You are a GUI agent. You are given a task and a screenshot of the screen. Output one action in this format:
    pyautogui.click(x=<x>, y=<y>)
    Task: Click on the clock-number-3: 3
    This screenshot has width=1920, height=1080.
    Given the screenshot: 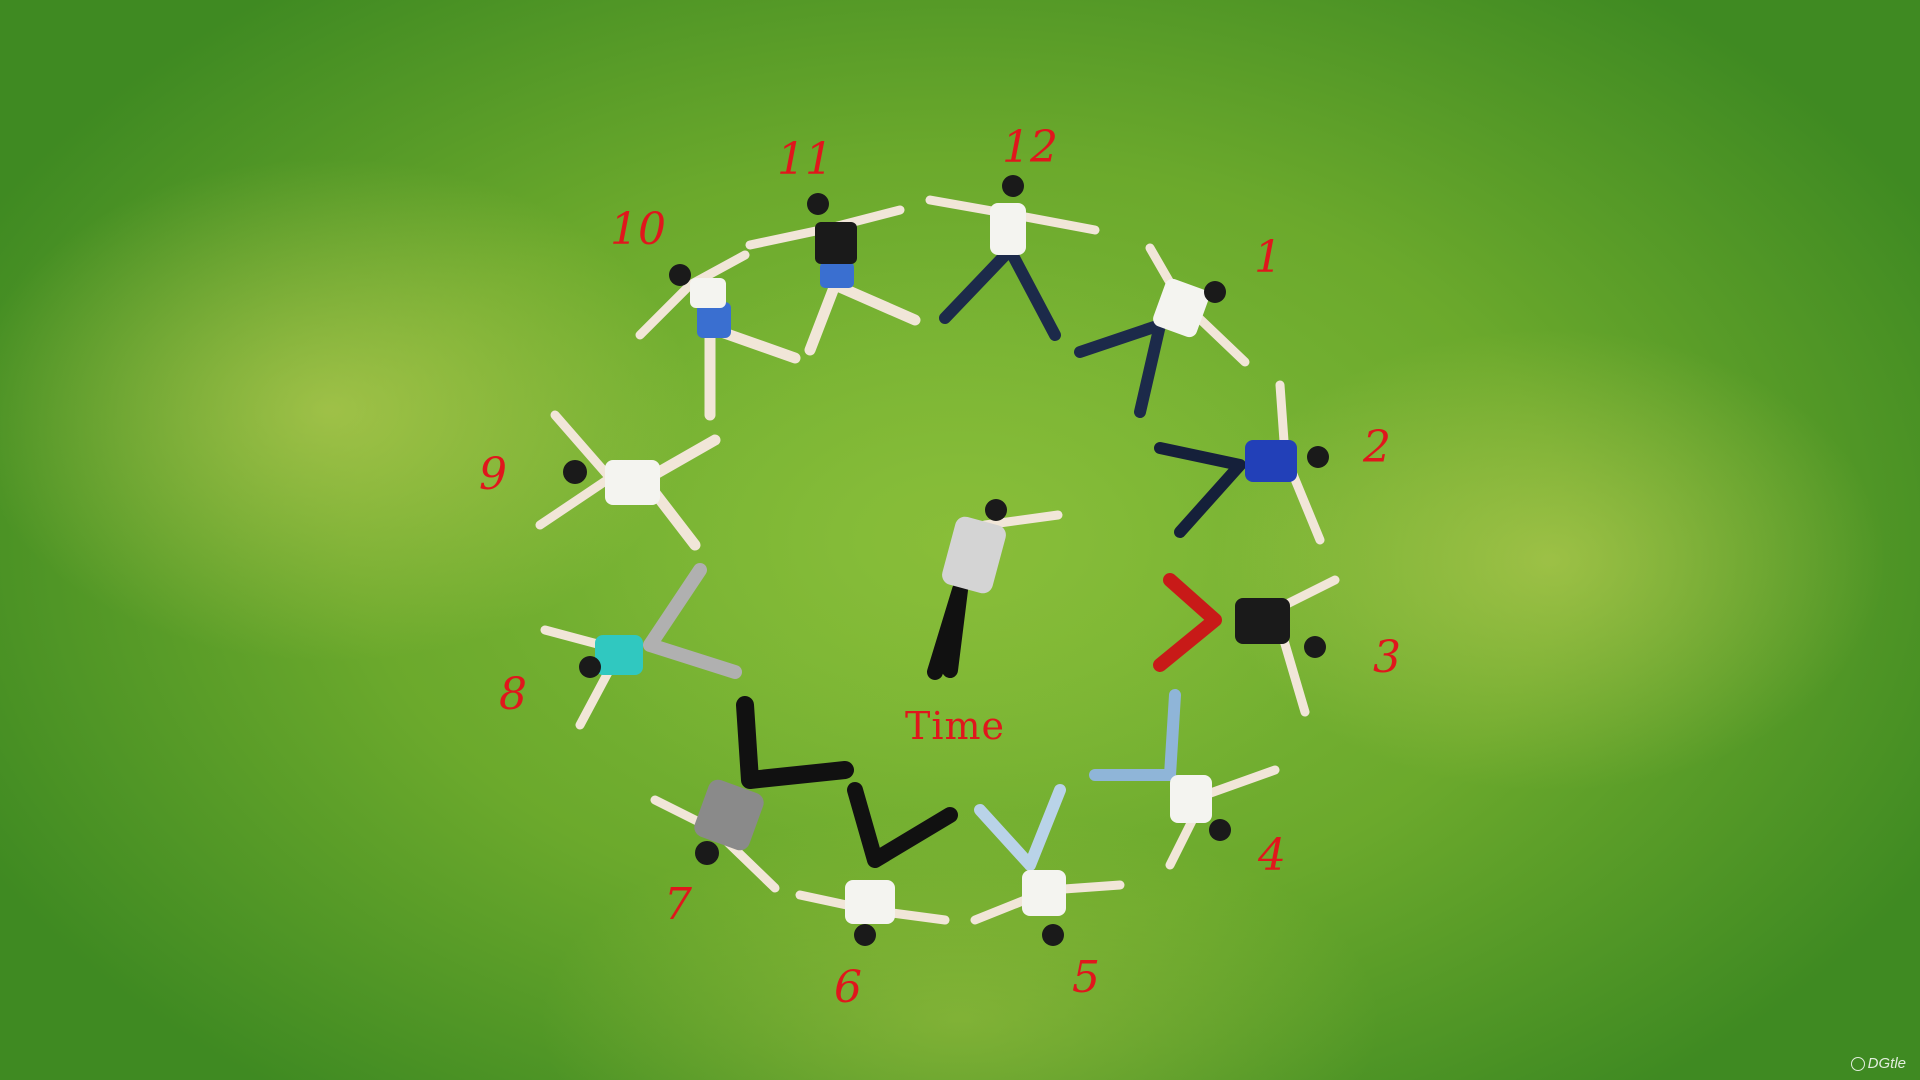 What is the action you would take?
    pyautogui.click(x=1387, y=657)
    